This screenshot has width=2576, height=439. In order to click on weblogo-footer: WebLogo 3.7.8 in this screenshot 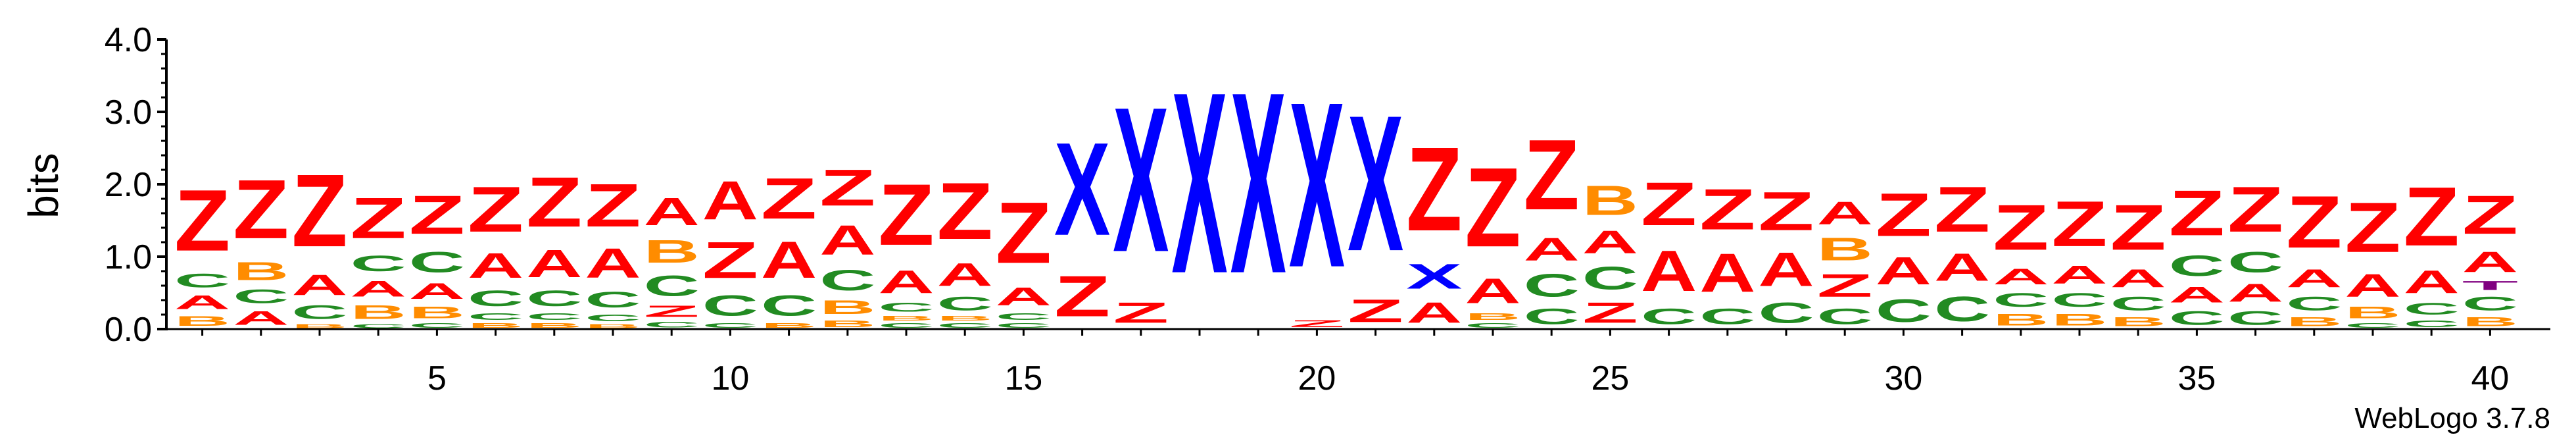, I will do `click(2452, 418)`.